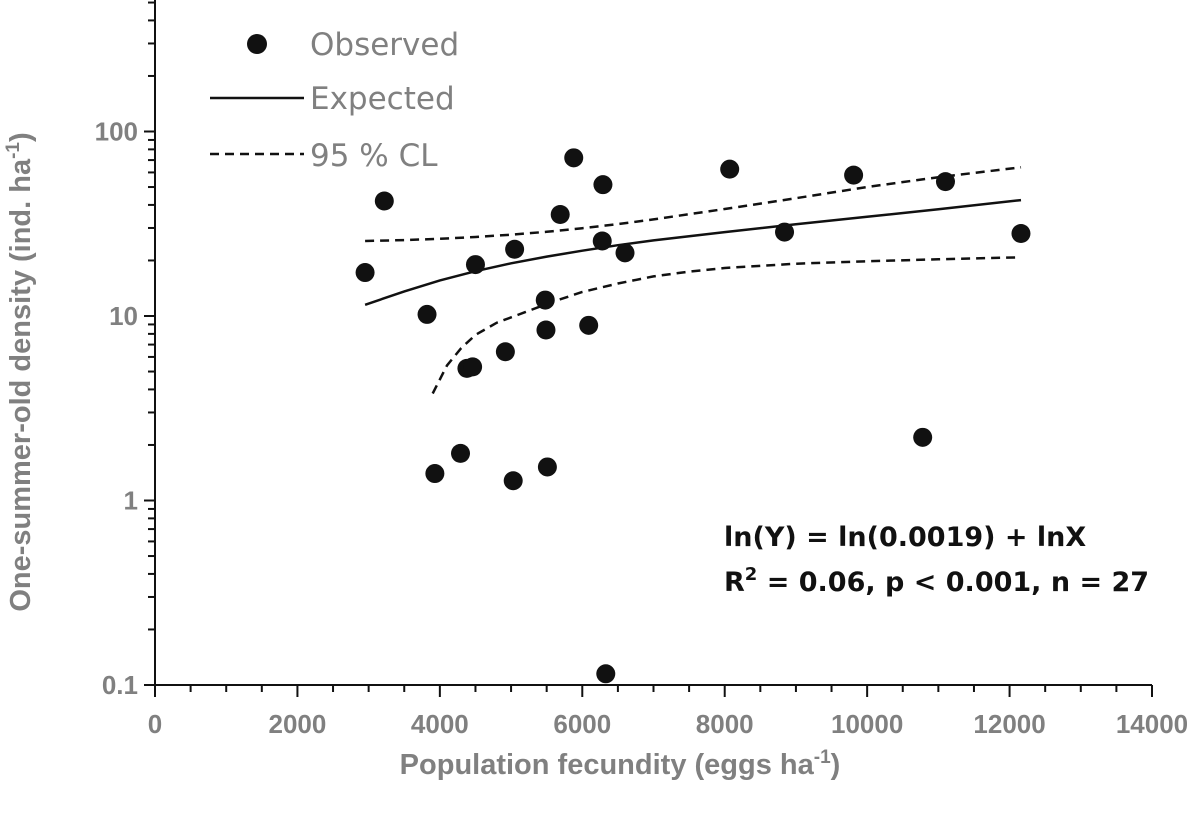 Image resolution: width=1200 pixels, height=819 pixels. What do you see at coordinates (1152, 724) in the screenshot?
I see `x-tick-label: 14000` at bounding box center [1152, 724].